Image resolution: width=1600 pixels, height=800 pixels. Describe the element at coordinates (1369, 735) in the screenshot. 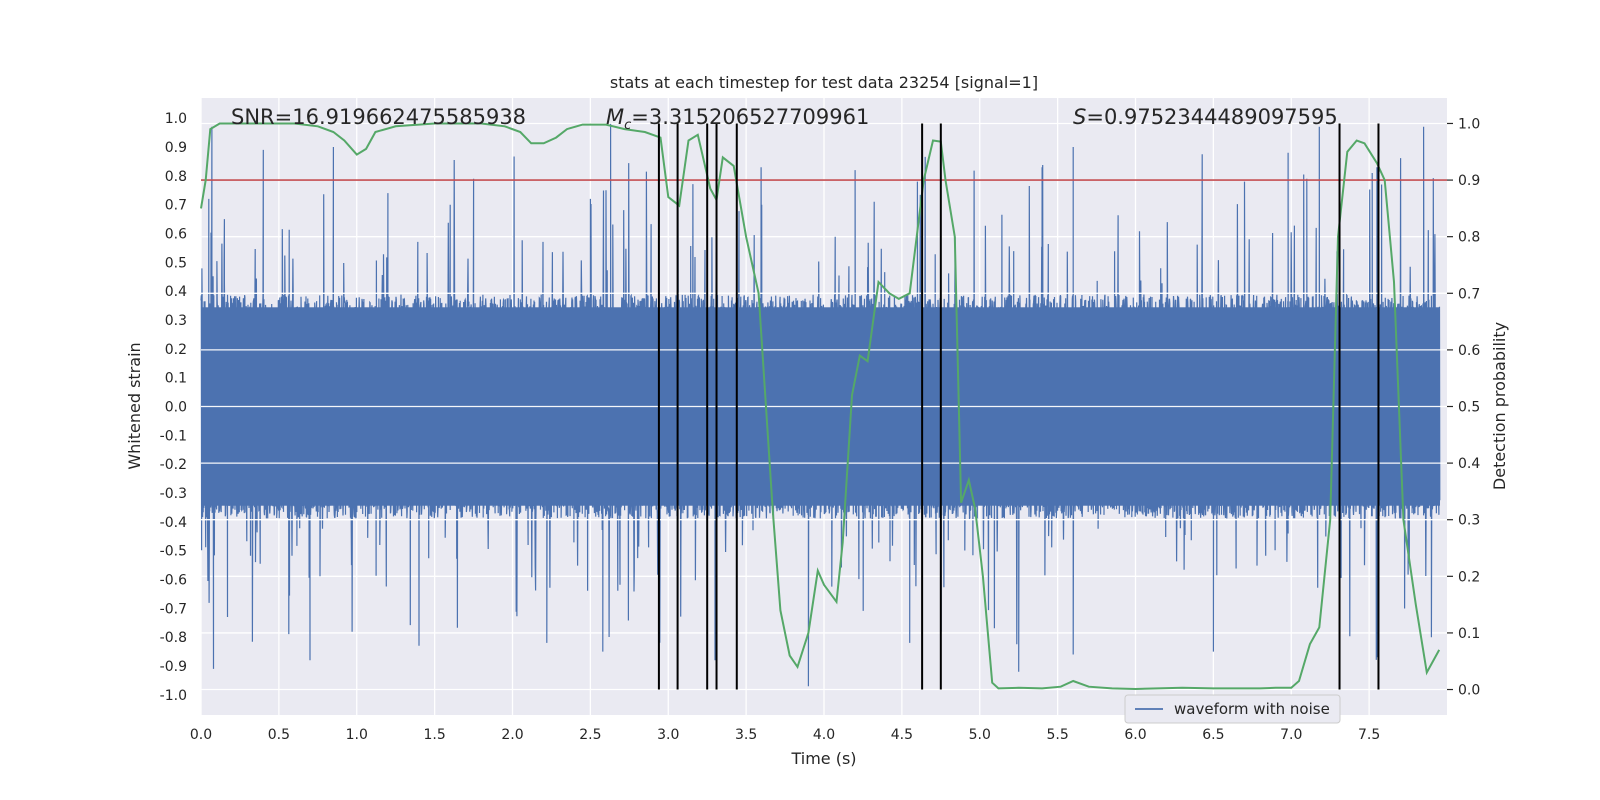

I see `x-tick-label: 7.5` at that location.